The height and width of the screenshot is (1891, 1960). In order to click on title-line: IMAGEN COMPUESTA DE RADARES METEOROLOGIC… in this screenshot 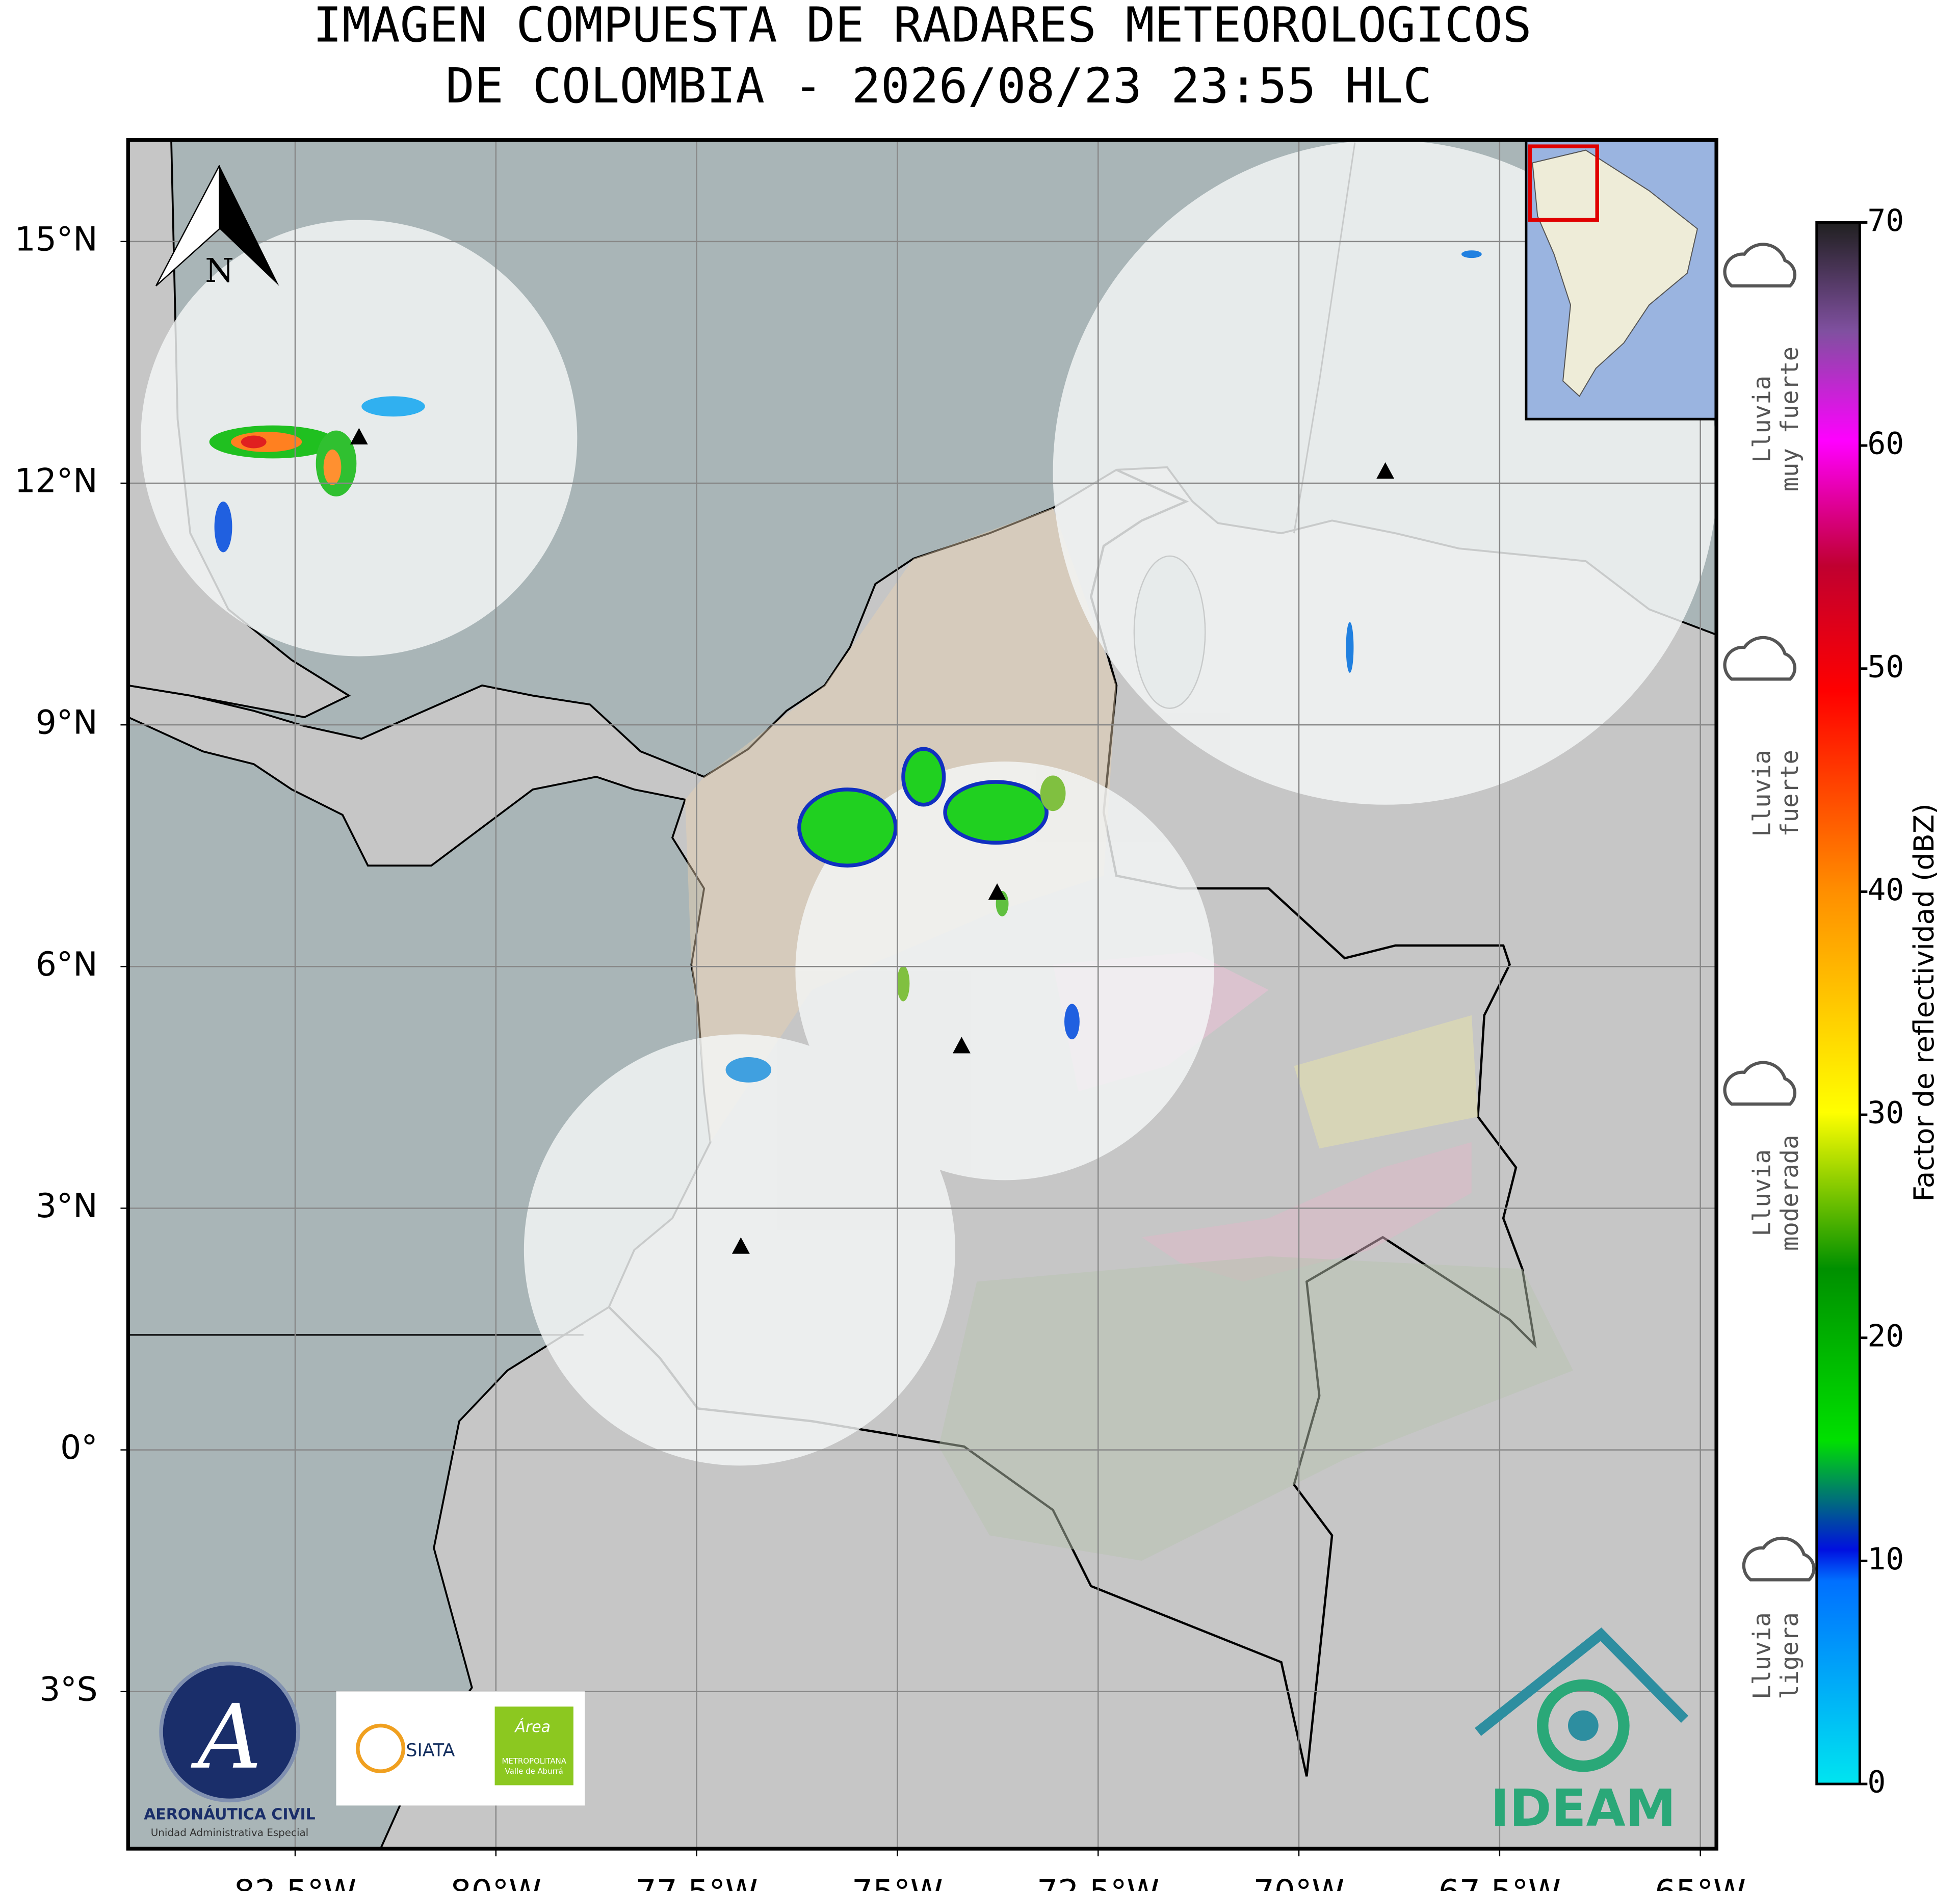, I will do `click(923, 27)`.